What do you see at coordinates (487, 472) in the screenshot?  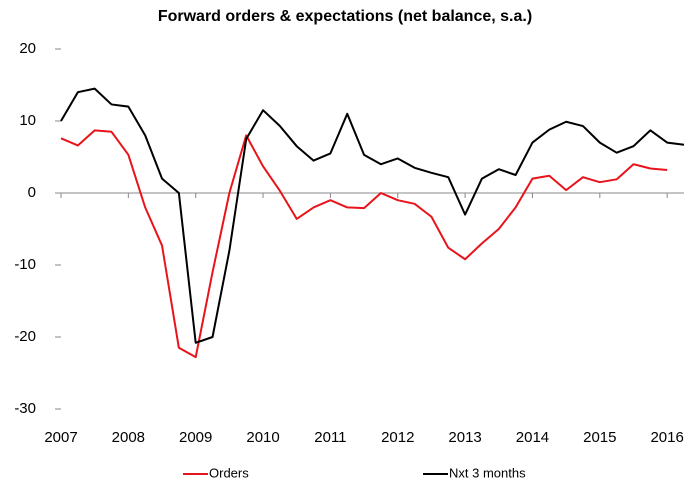 I see `legend-label: Nxt 3 months` at bounding box center [487, 472].